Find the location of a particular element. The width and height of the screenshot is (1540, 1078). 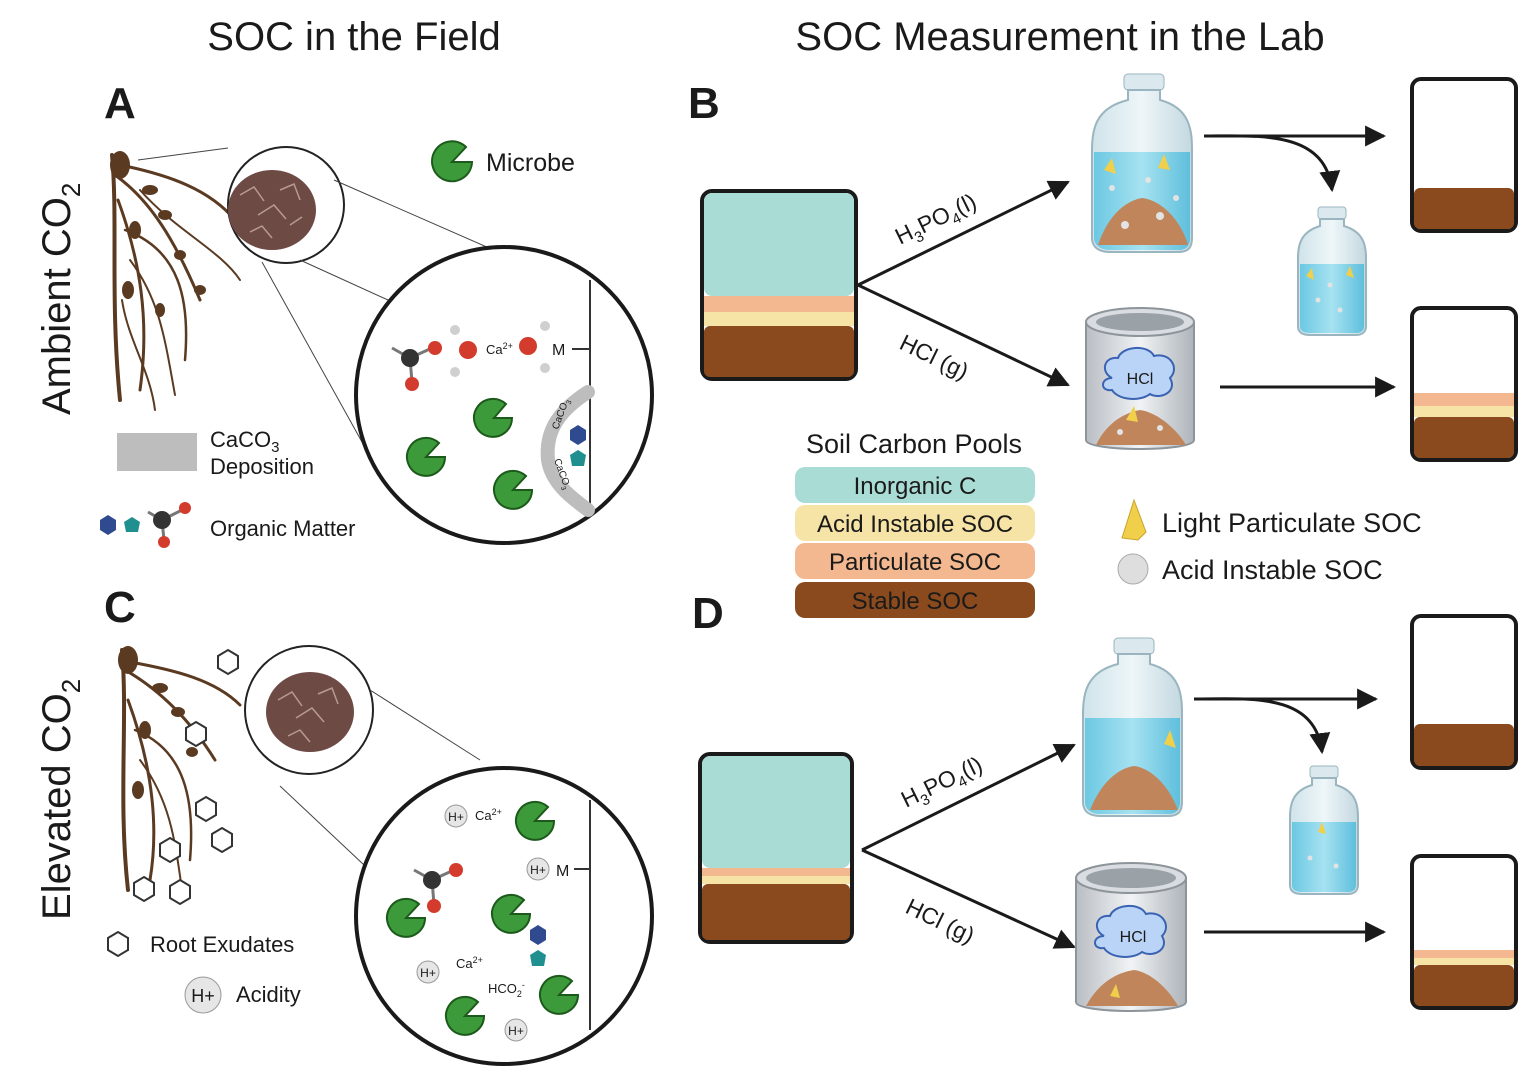

caco3-legend-line2: Deposition is located at coordinates (262, 466).